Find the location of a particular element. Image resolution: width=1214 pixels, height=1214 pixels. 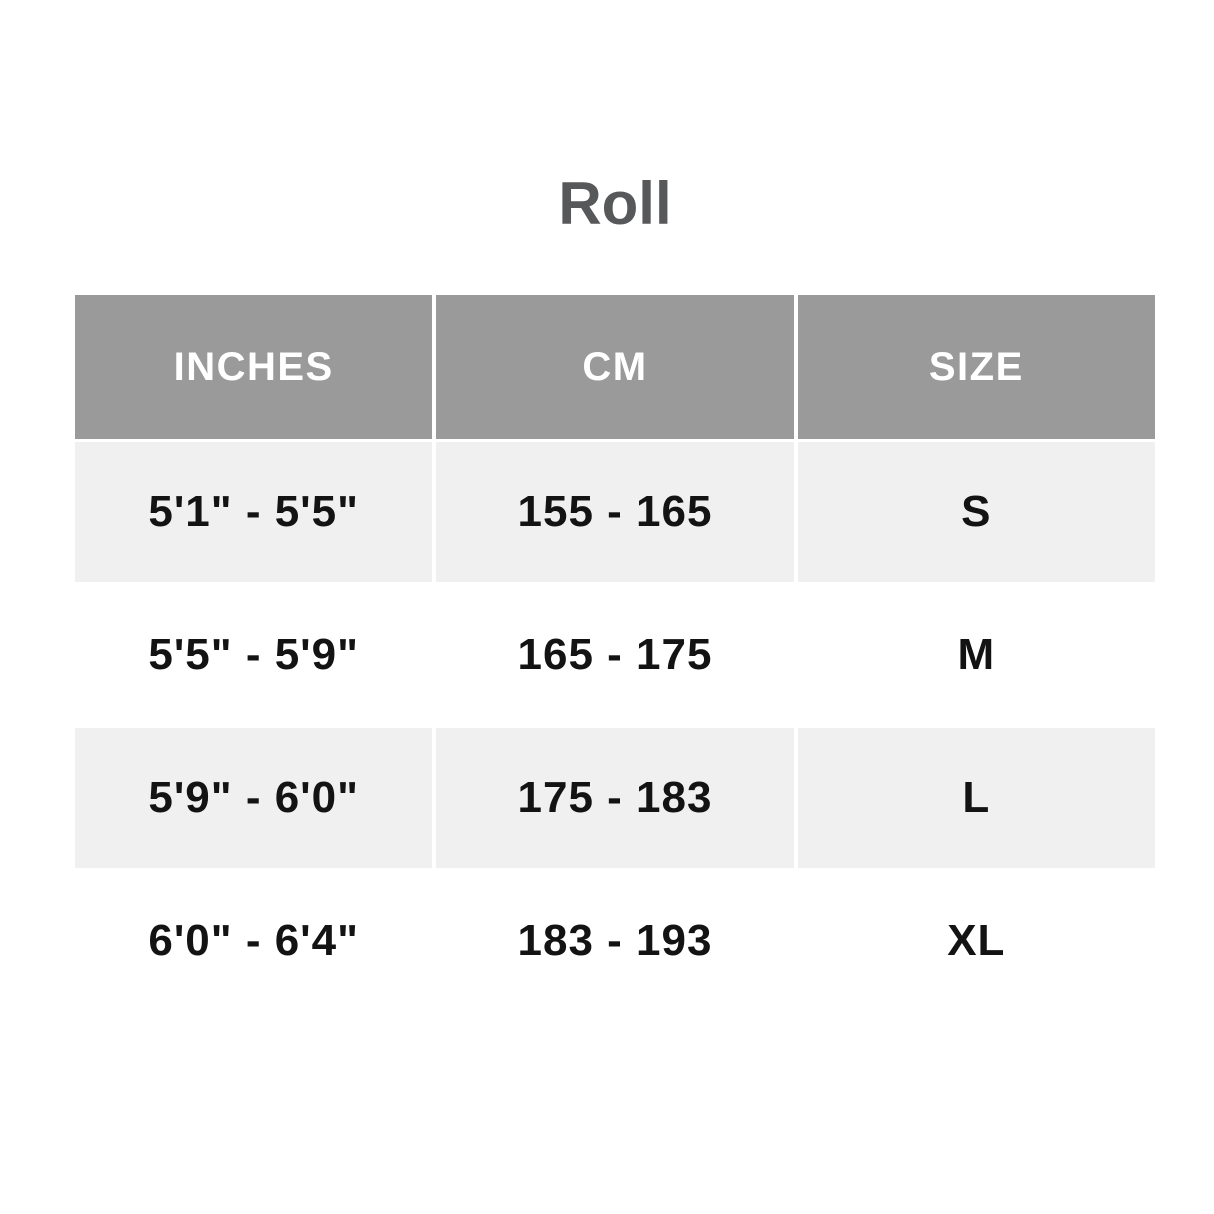

cell-inches-row-xl: 6'0" - 6'4" is located at coordinates (254, 941).